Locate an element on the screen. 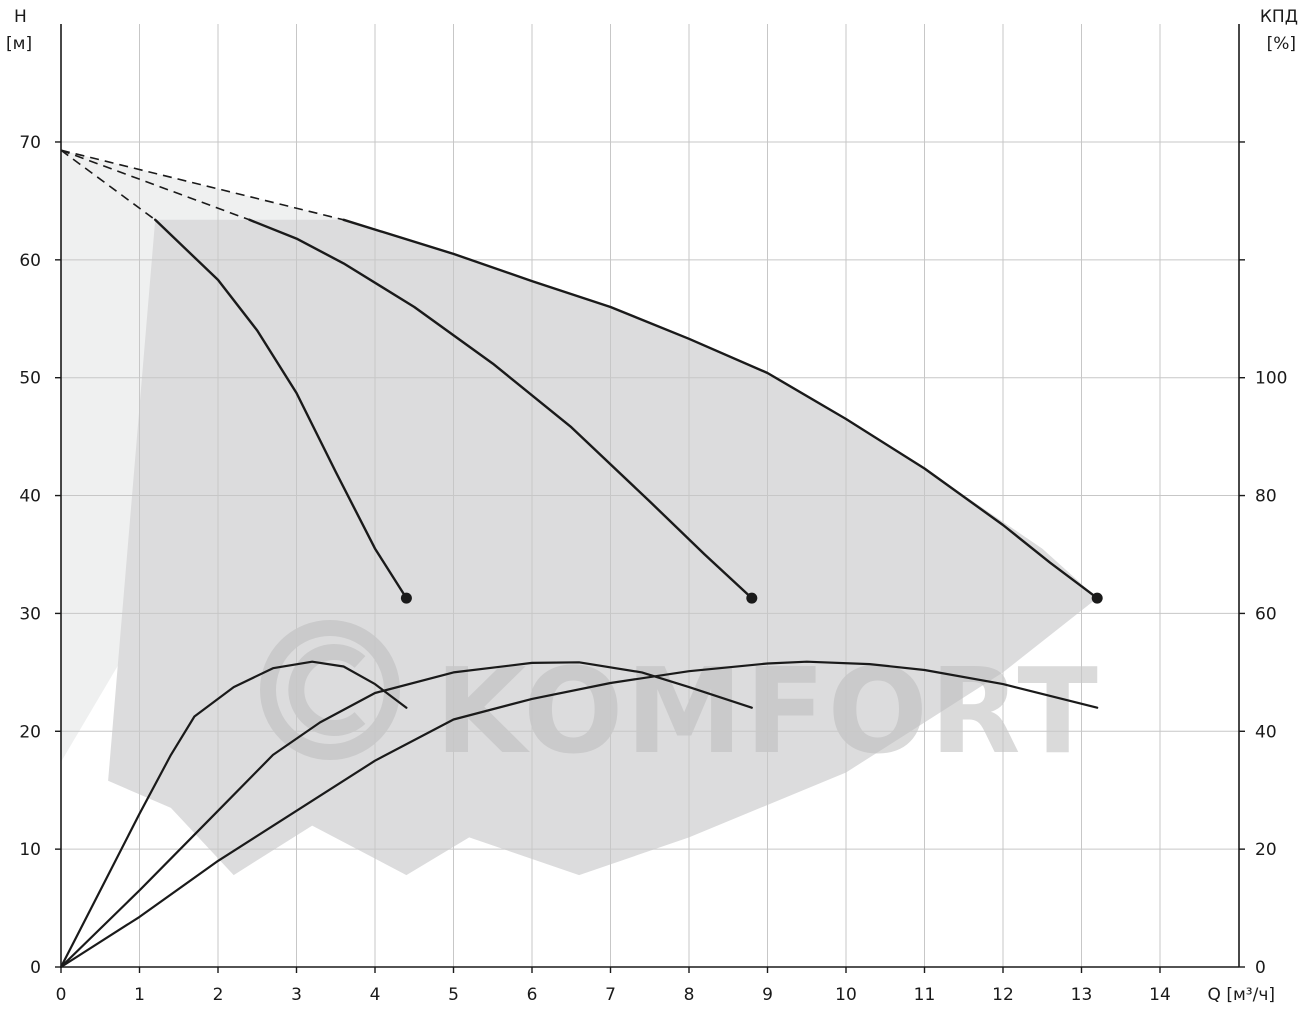  head-curve-1-end-point is located at coordinates (406, 598).